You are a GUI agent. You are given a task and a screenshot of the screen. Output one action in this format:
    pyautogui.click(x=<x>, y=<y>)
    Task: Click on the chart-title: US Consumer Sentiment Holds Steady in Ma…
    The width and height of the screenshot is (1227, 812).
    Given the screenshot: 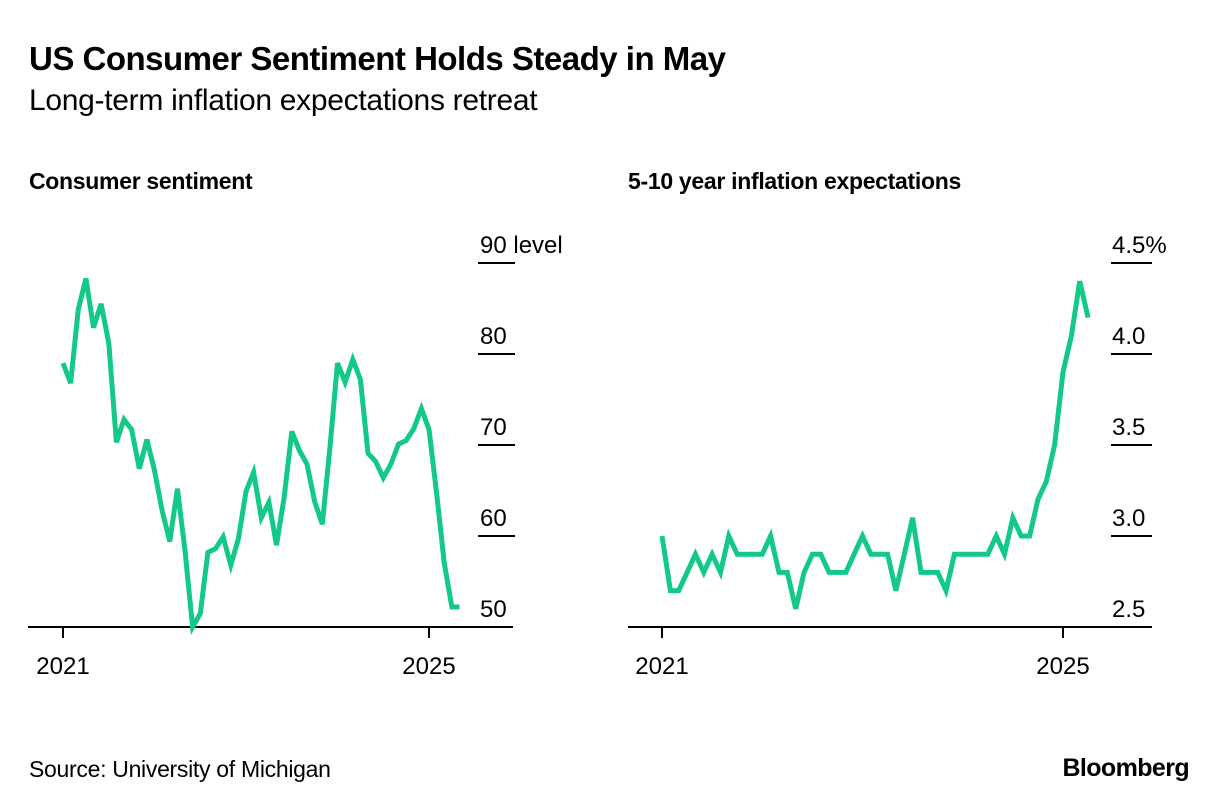 What is the action you would take?
    pyautogui.click(x=377, y=58)
    